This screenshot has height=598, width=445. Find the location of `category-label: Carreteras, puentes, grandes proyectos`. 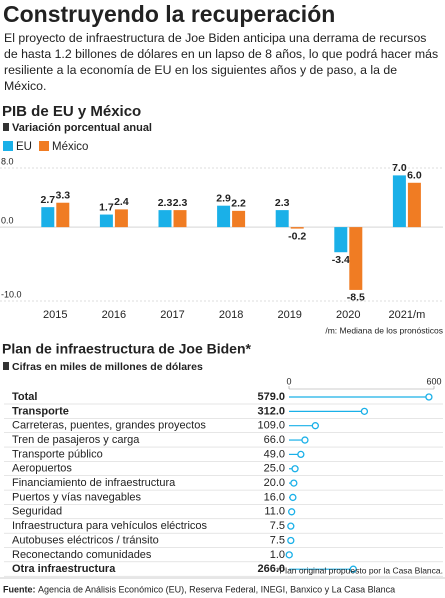

category-label: Carreteras, puentes, grandes proyectos is located at coordinates (109, 426).